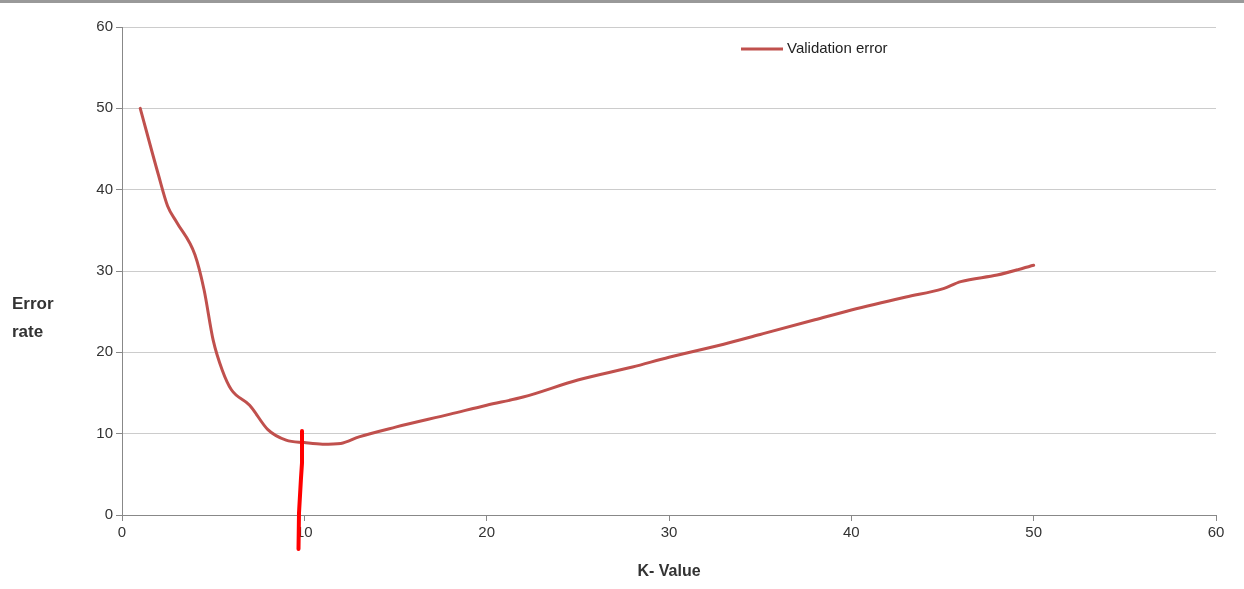 The image size is (1244, 589). I want to click on y-axis-title: Error rate, so click(33, 318).